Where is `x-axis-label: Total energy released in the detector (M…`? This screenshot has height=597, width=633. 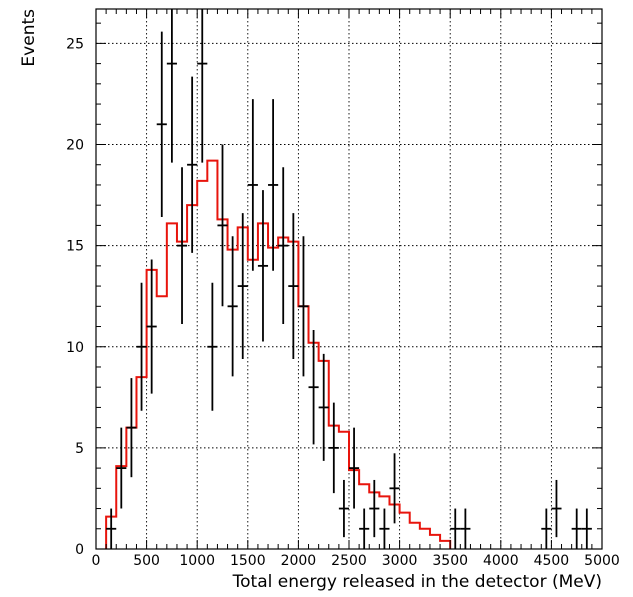
x-axis-label: Total energy released in the detector (M… is located at coordinates (417, 582).